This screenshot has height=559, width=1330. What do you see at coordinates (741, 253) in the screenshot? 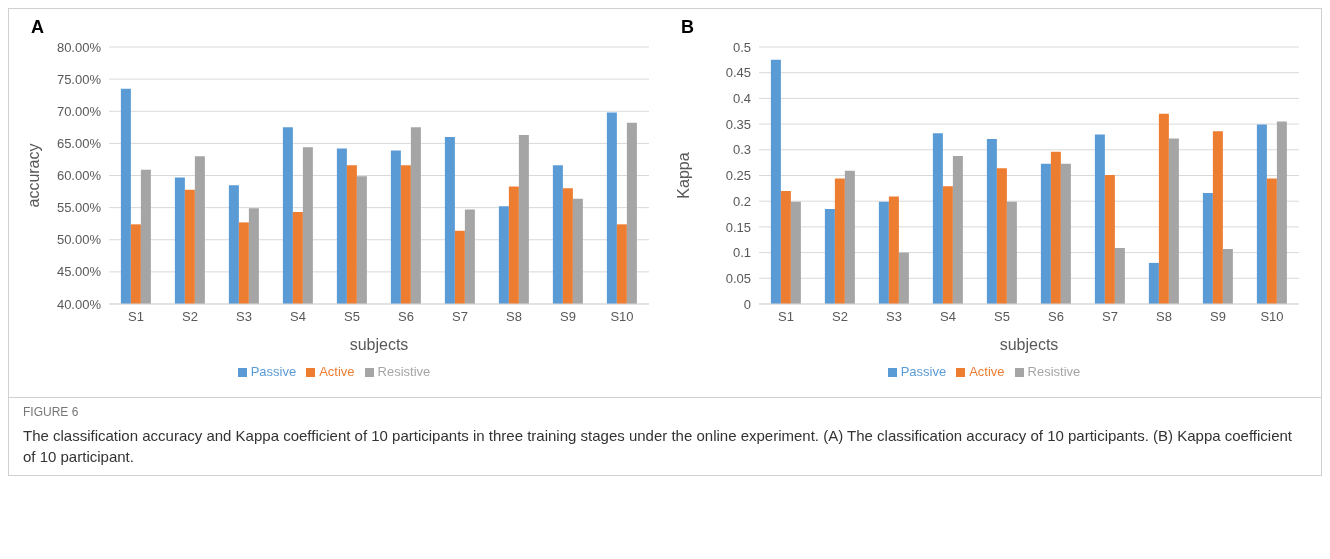
I see `y-tick-label: 0.1` at bounding box center [741, 253].